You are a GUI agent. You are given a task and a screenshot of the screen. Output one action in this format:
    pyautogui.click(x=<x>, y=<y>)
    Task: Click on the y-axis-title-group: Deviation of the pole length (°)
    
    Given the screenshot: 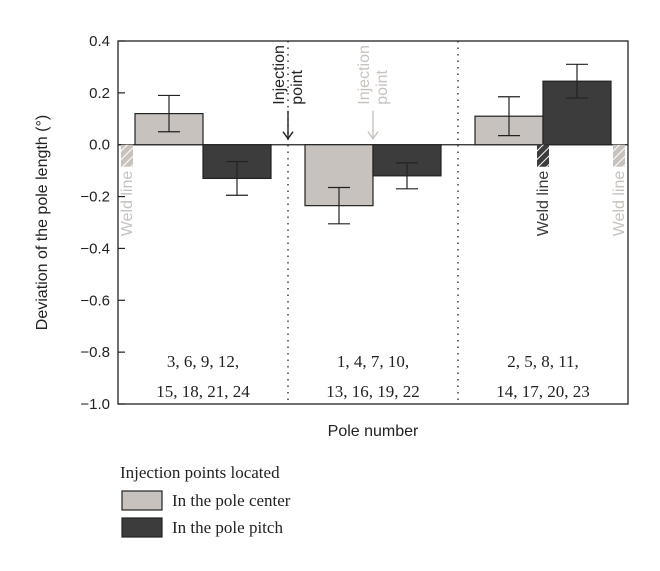 What is the action you would take?
    pyautogui.click(x=42, y=222)
    